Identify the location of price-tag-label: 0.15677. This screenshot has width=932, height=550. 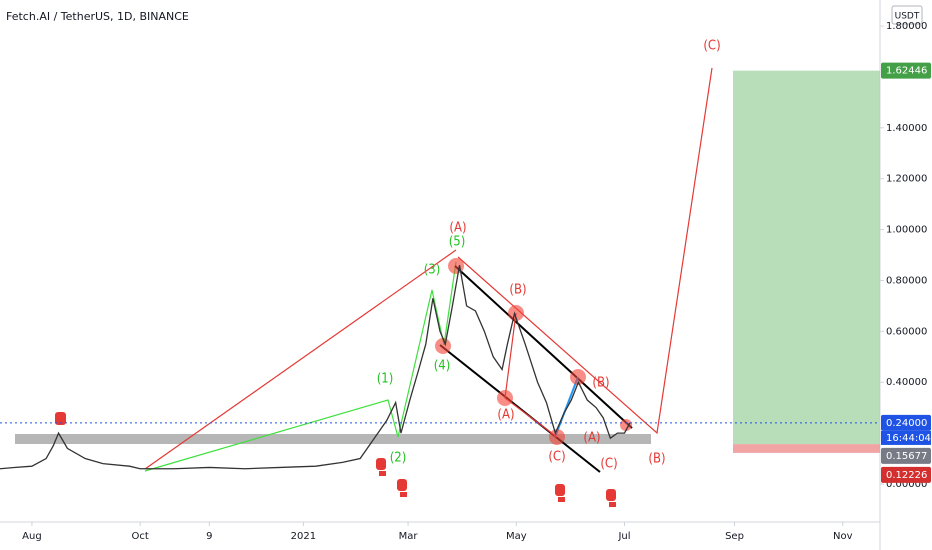
(906, 456).